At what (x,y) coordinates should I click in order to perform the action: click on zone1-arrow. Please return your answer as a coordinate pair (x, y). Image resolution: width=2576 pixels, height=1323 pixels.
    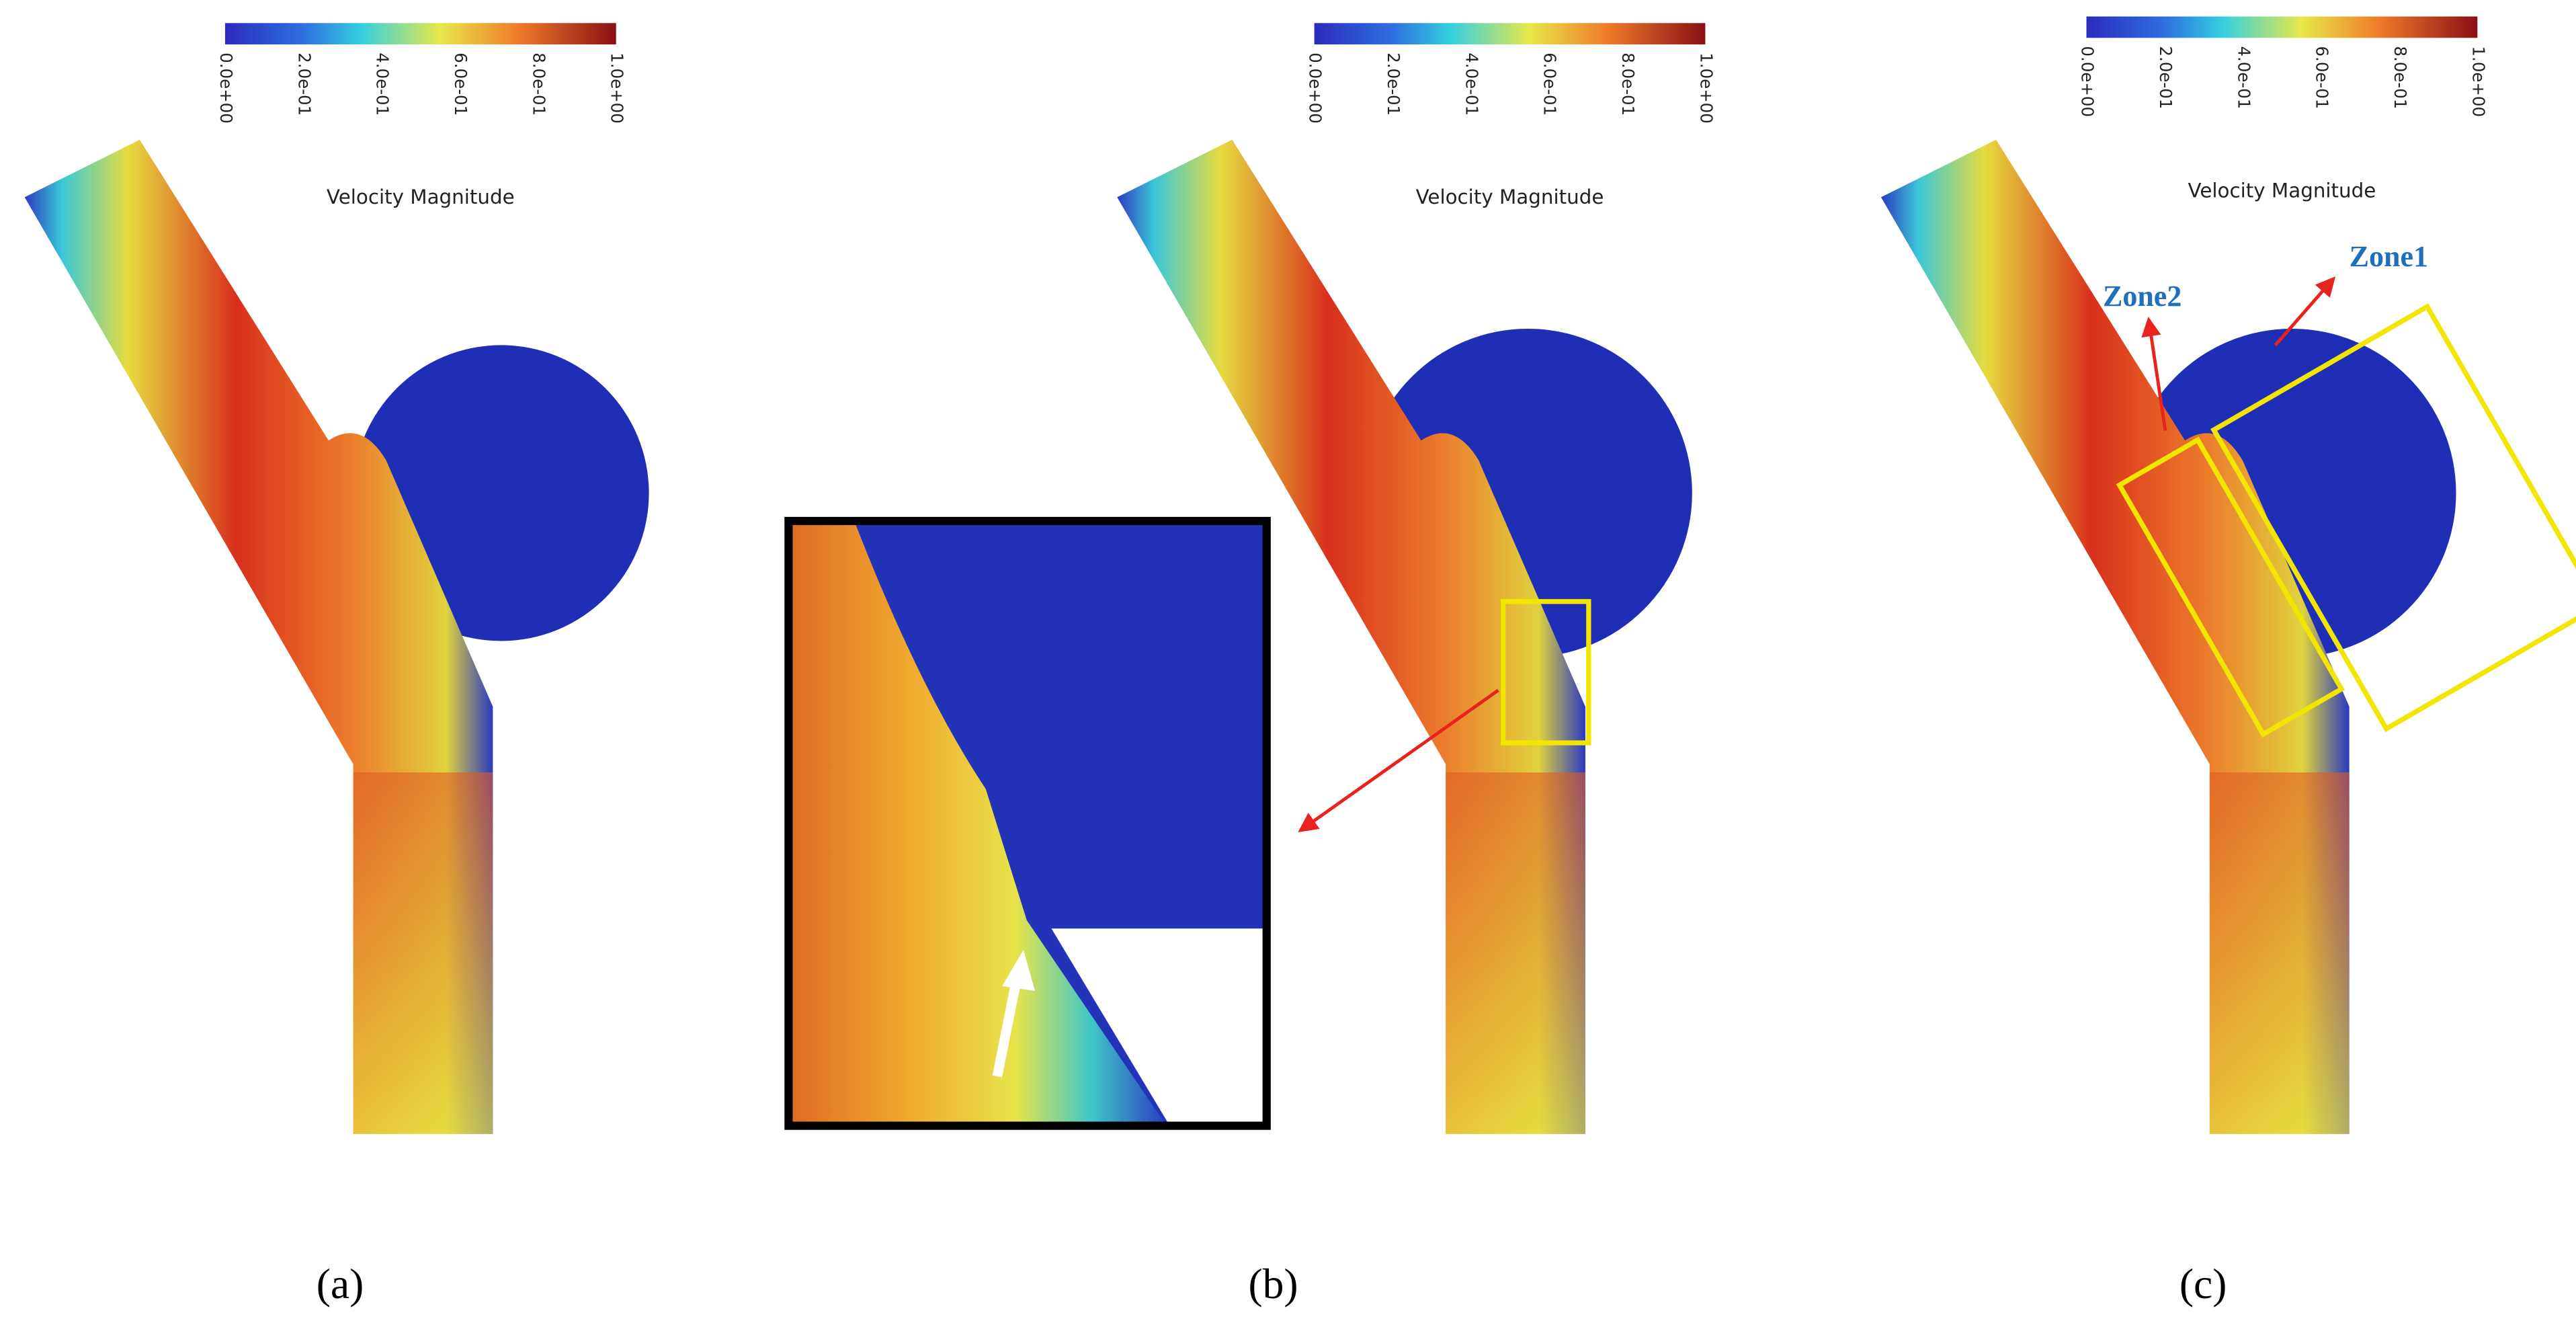
    Looking at the image, I should click on (2305, 311).